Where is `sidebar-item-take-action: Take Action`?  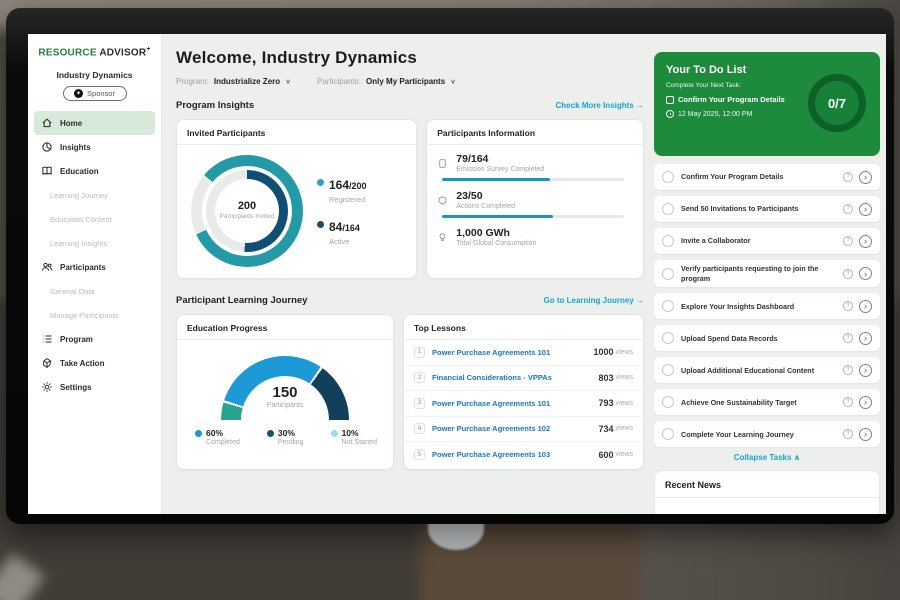
sidebar-item-take-action: Take Action is located at coordinates (94, 363).